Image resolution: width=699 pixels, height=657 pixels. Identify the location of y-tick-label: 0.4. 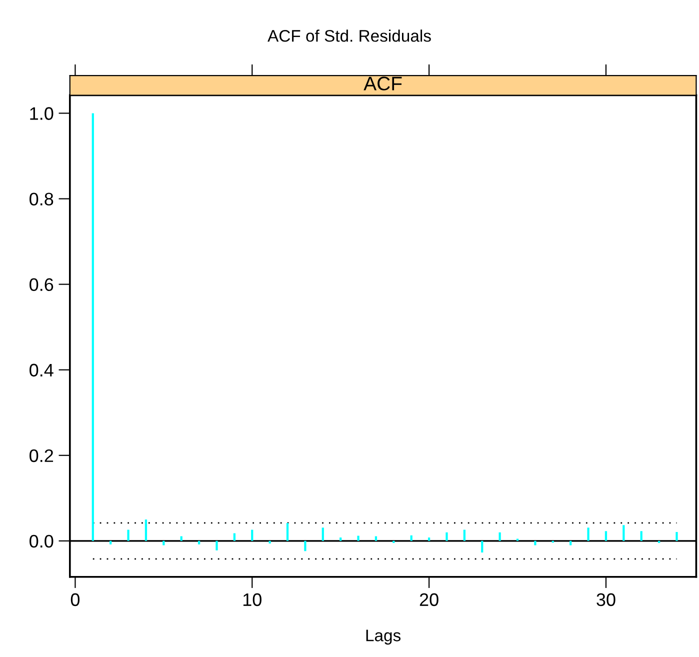
(42, 370).